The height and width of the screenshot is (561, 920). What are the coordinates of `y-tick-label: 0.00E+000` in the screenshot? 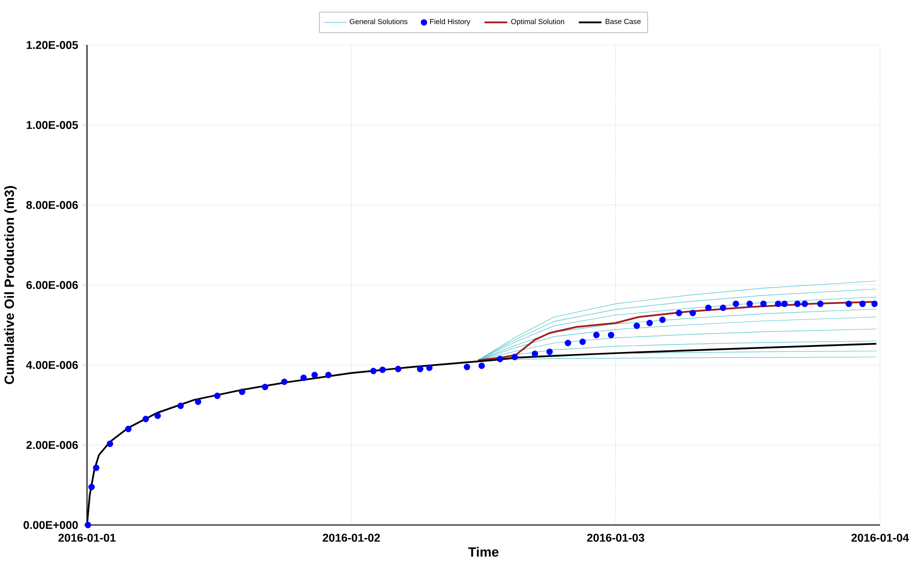 It's located at (51, 525).